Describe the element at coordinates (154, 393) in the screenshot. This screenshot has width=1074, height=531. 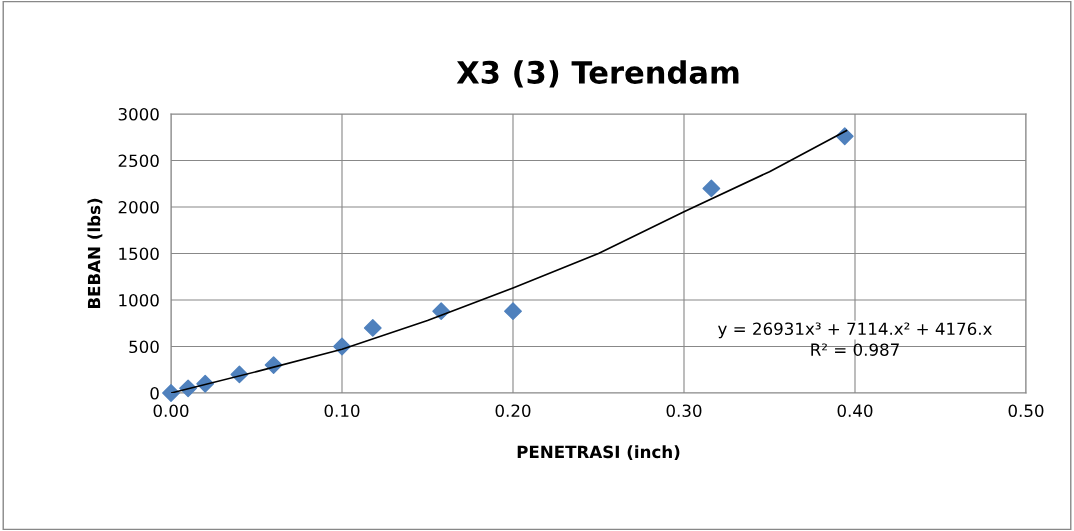
I see `y-tick-label: 0` at that location.